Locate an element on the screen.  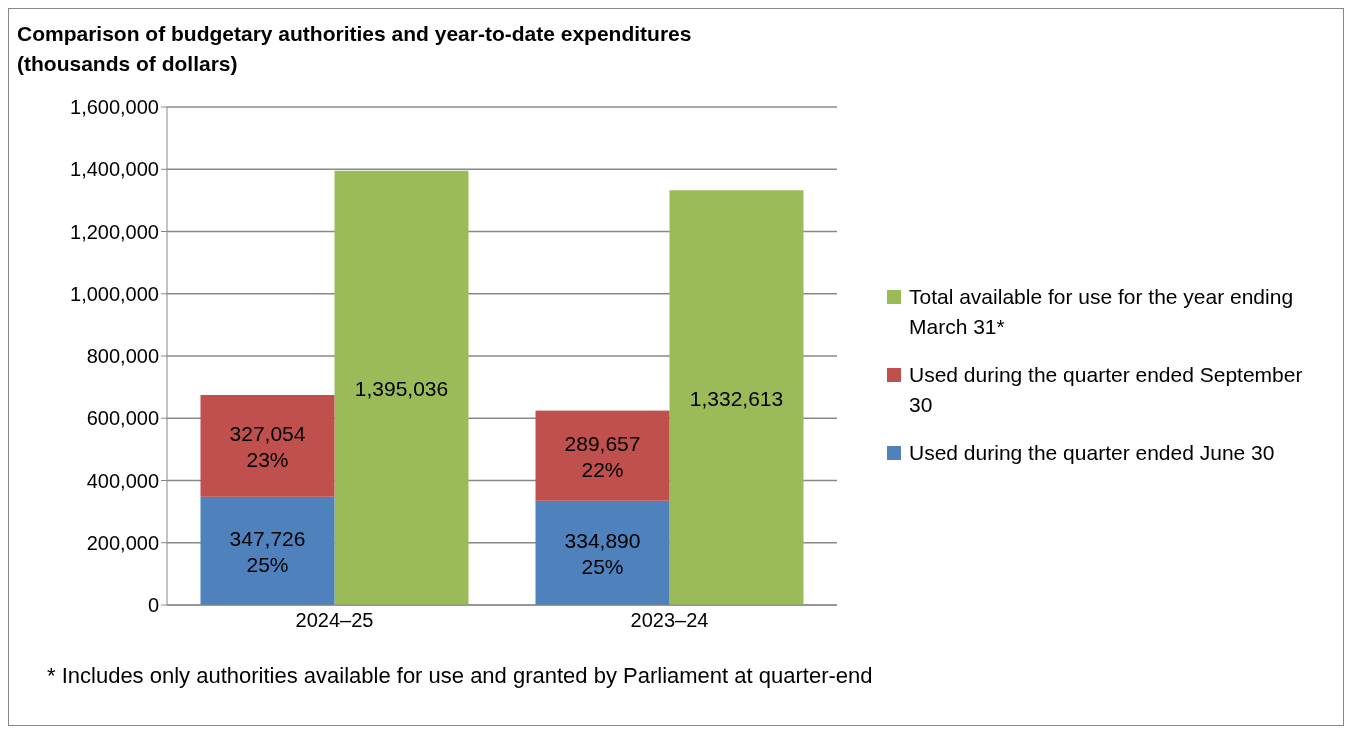
y-tick-label: 0 is located at coordinates (153, 605).